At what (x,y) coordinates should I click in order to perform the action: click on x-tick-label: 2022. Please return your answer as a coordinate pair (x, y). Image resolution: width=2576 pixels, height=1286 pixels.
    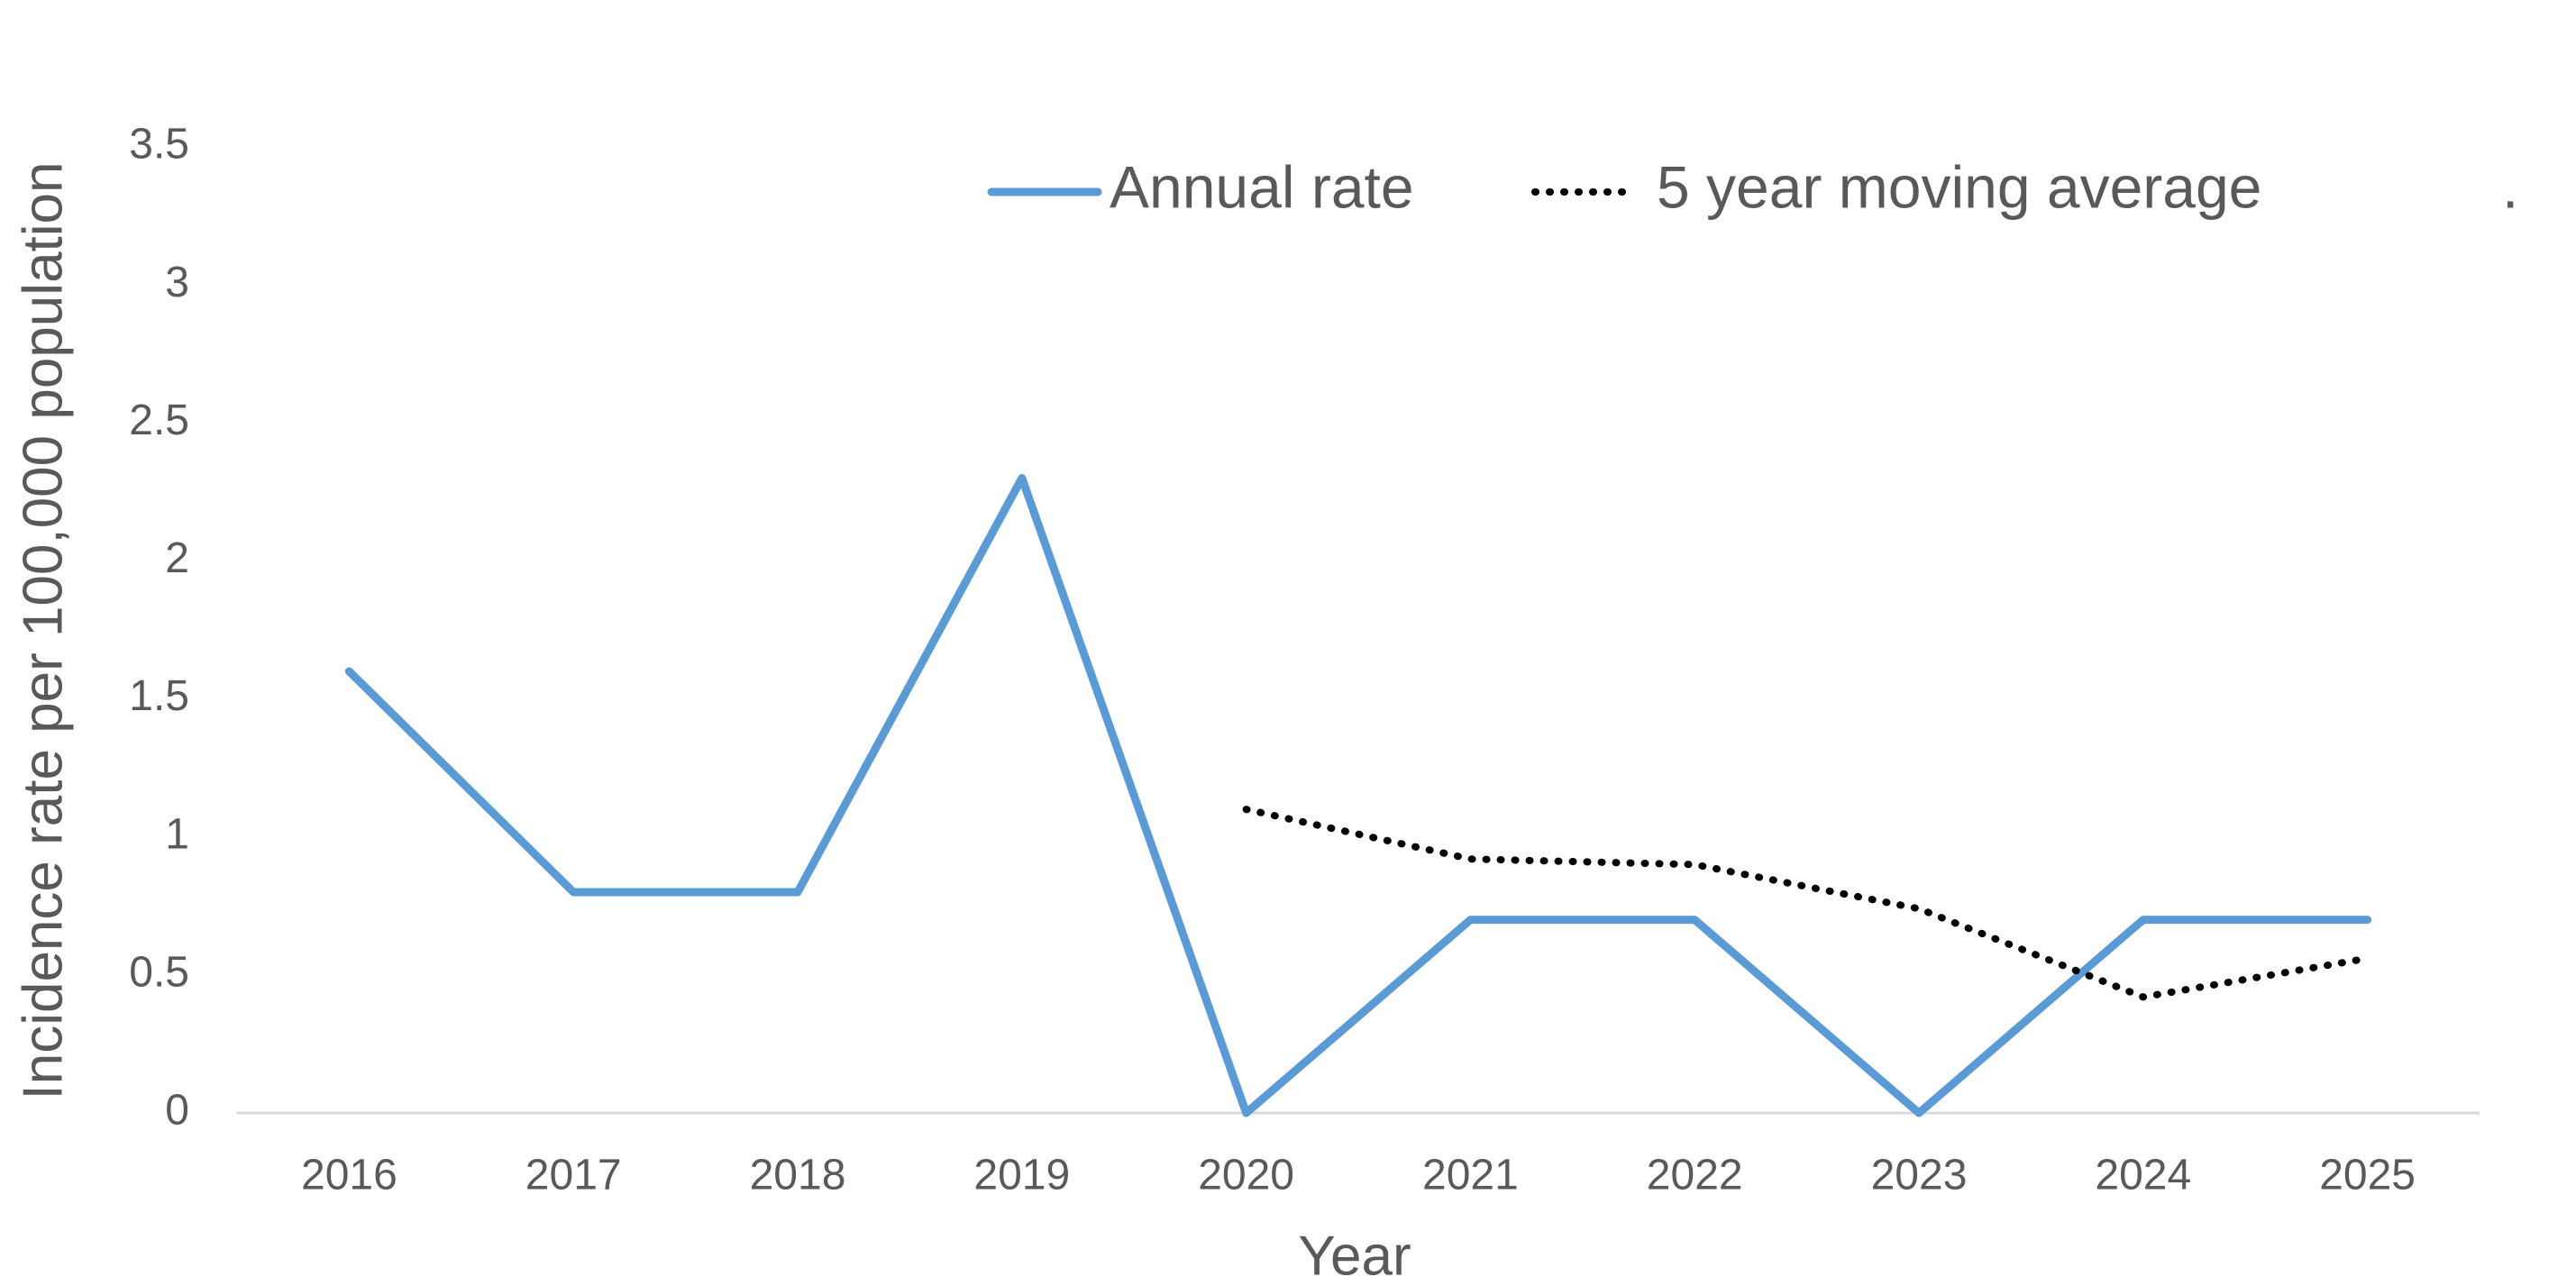
    Looking at the image, I should click on (1695, 1175).